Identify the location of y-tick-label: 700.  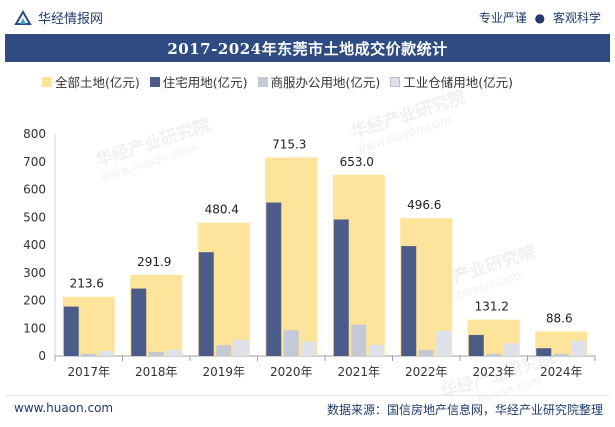
(34, 162).